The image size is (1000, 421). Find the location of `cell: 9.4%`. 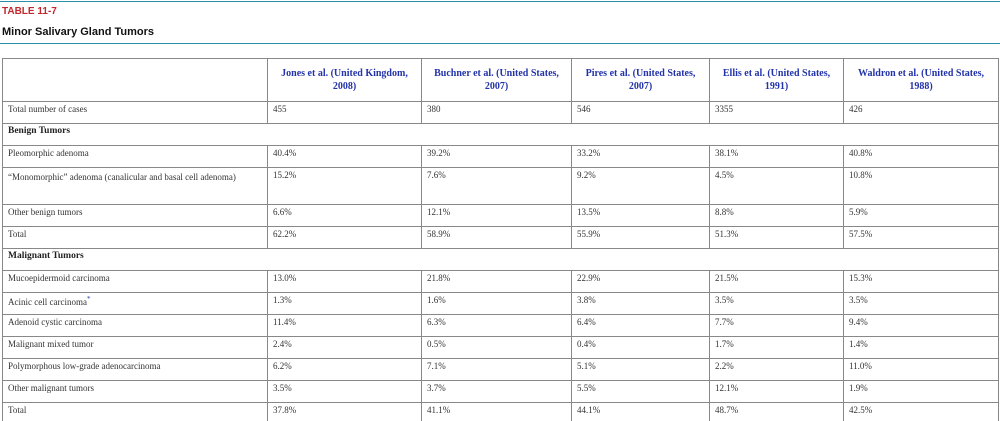

cell: 9.4% is located at coordinates (921, 325).